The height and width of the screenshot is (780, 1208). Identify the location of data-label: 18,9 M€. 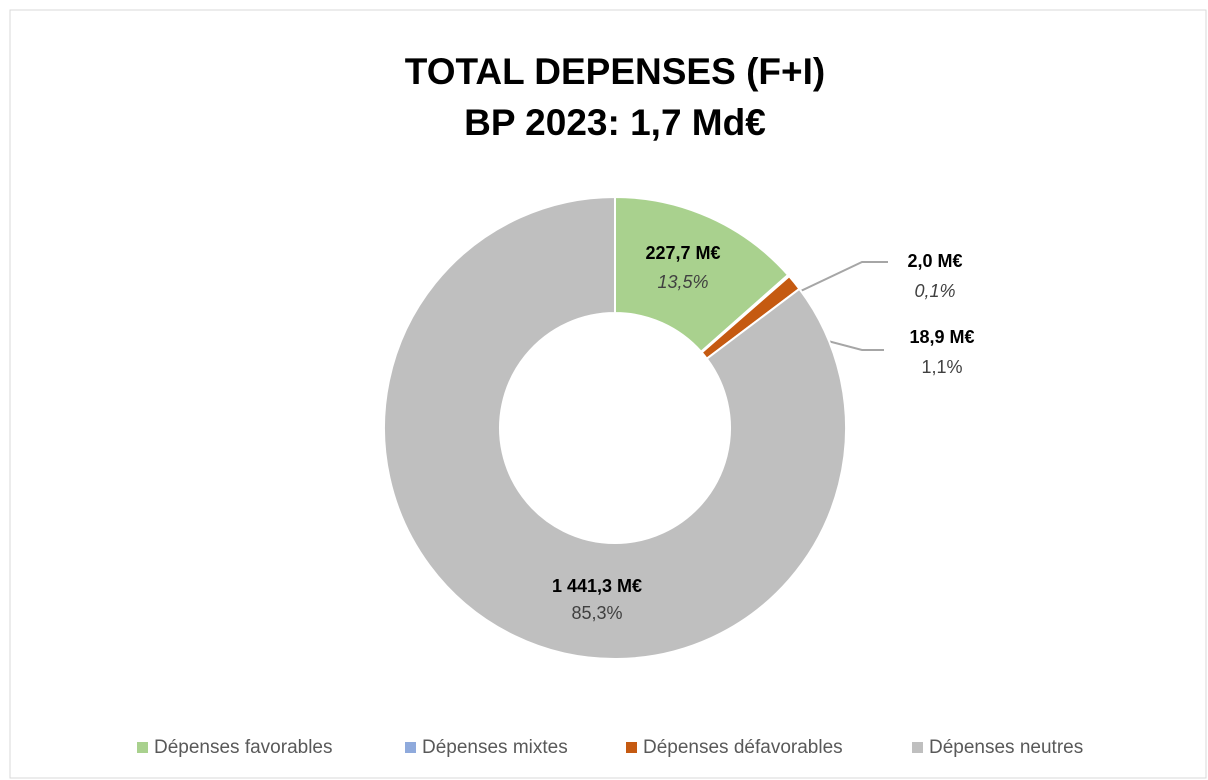
(941, 337).